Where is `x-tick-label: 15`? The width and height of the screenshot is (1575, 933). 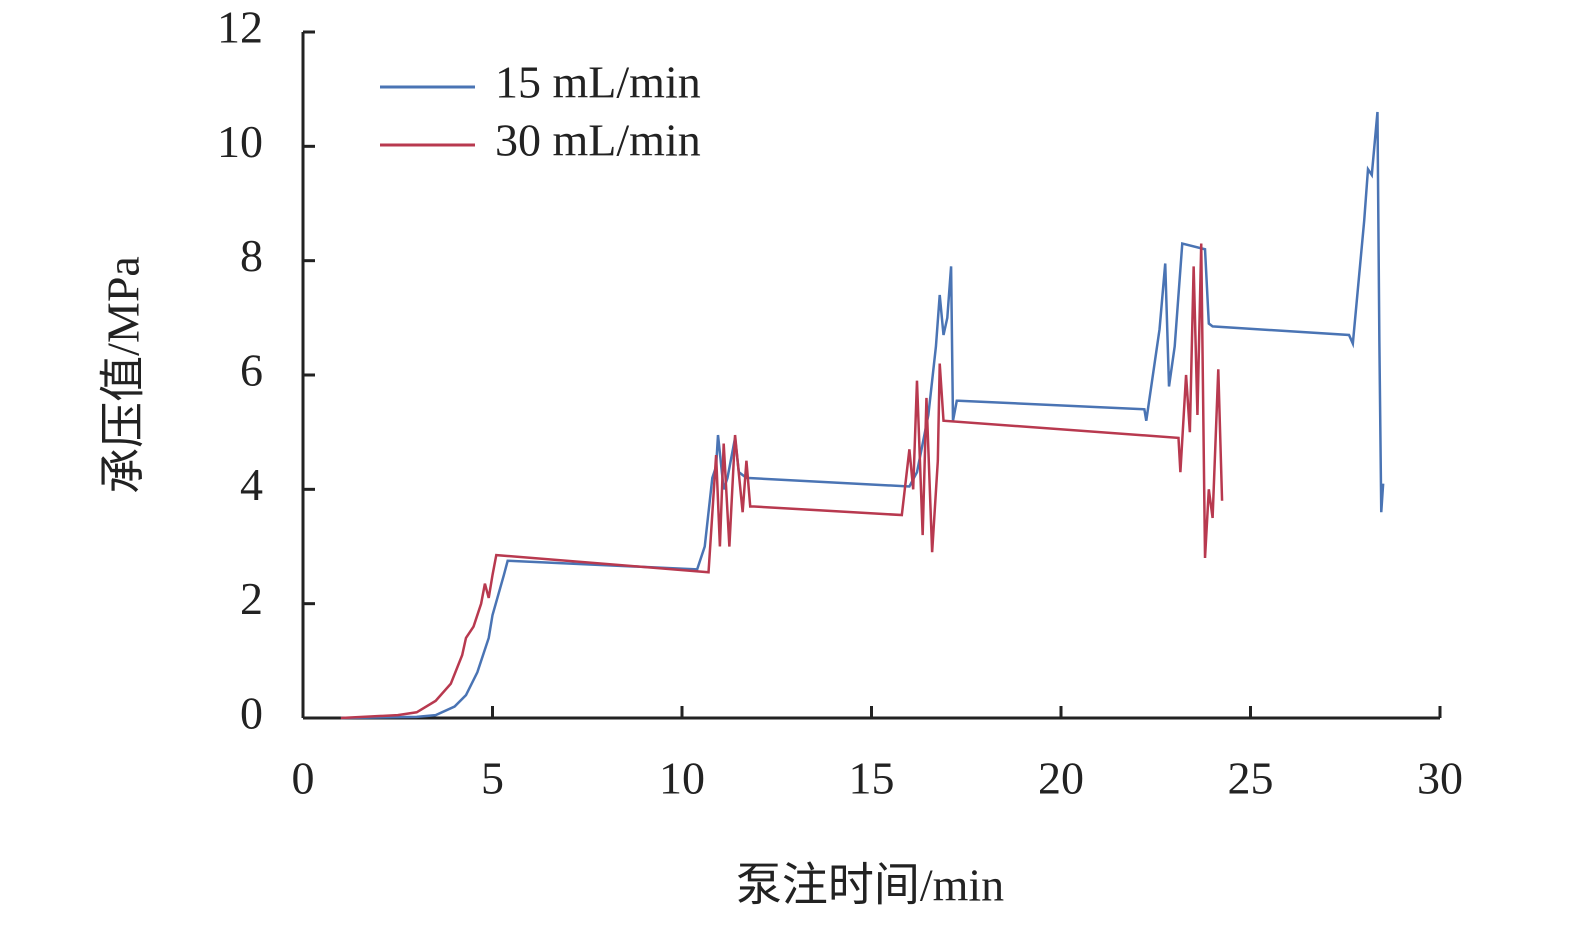 x-tick-label: 15 is located at coordinates (872, 778).